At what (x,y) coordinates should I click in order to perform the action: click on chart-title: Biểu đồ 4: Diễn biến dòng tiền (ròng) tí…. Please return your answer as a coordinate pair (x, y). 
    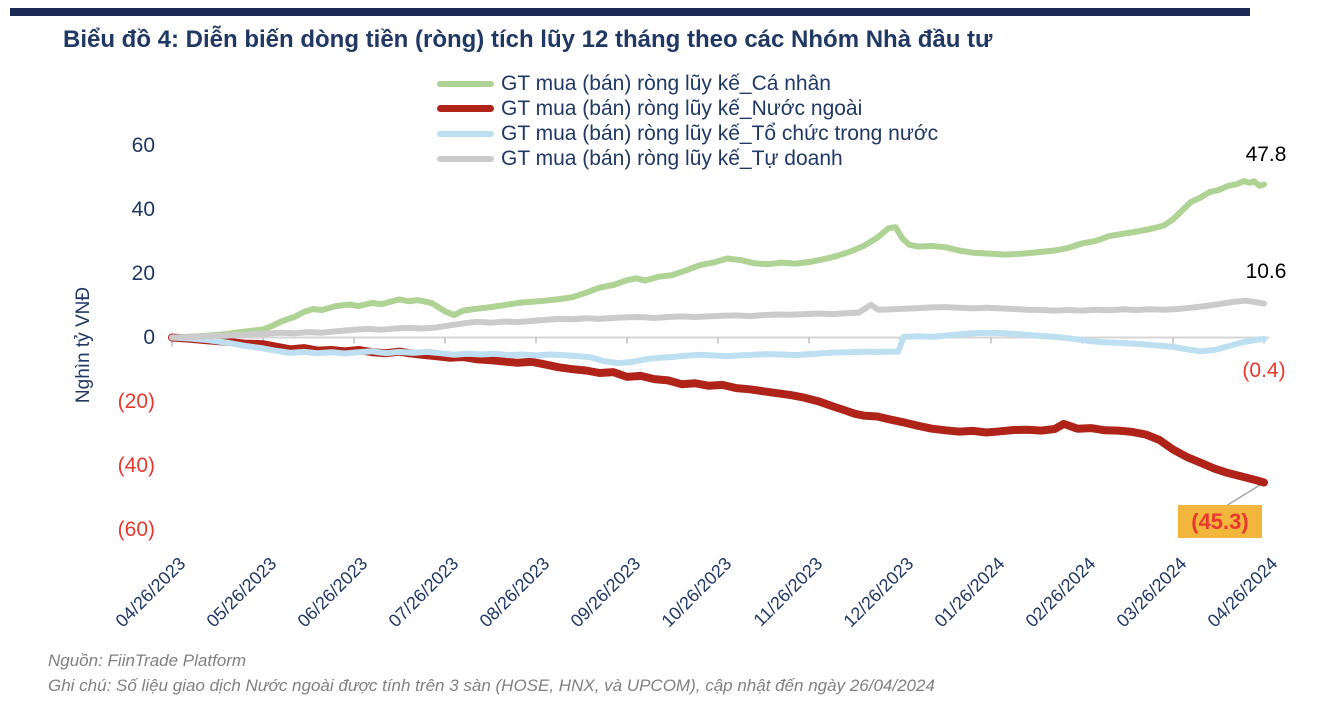
    Looking at the image, I should click on (528, 39).